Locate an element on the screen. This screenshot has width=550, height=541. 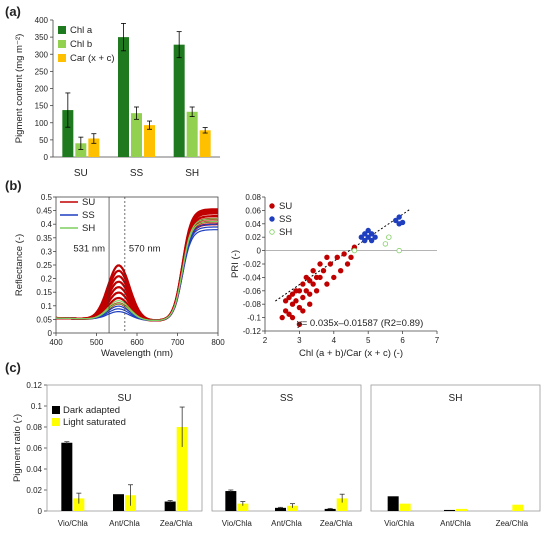
panel-label-c: (c) is located at coordinates (13, 367).